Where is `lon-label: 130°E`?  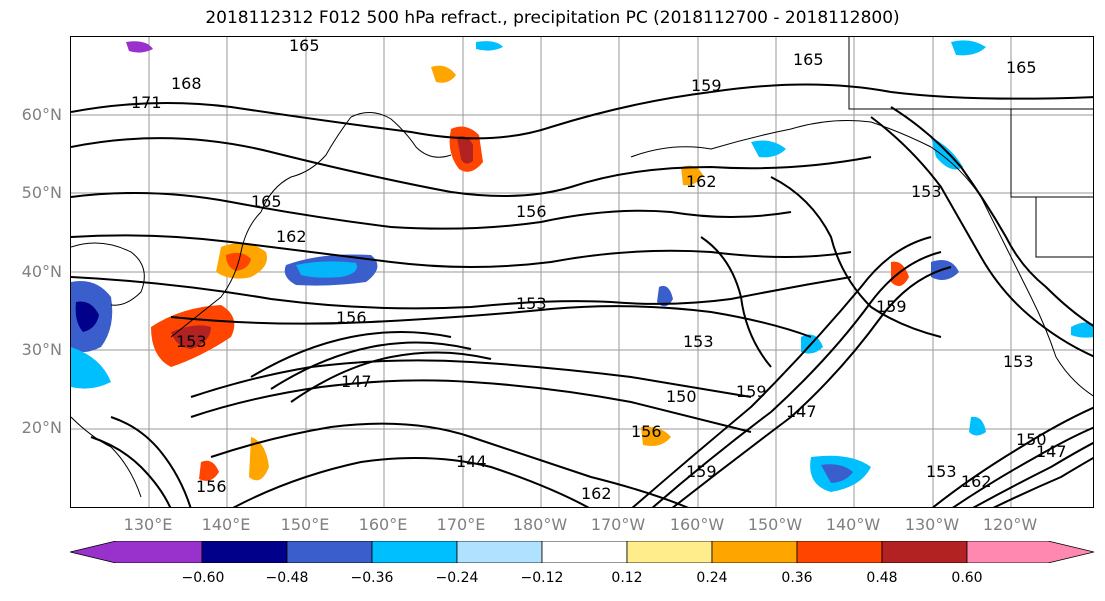 lon-label: 130°E is located at coordinates (148, 524).